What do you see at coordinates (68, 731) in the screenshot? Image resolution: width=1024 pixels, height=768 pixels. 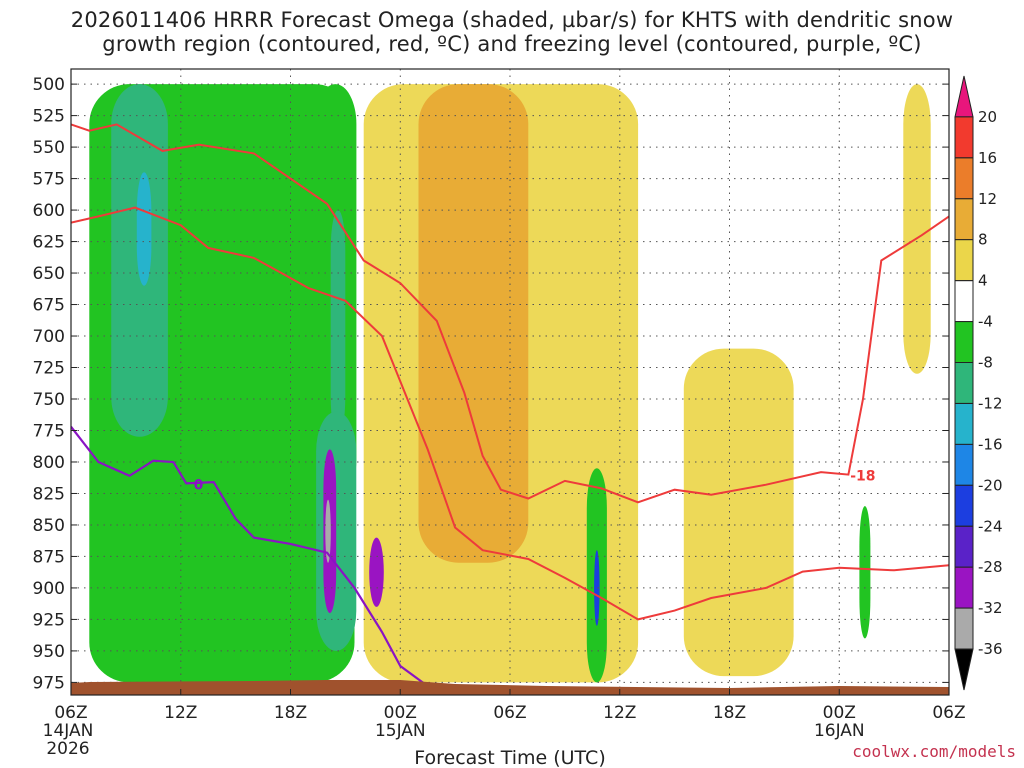 I see `x-date-label-0: 14JAN` at bounding box center [68, 731].